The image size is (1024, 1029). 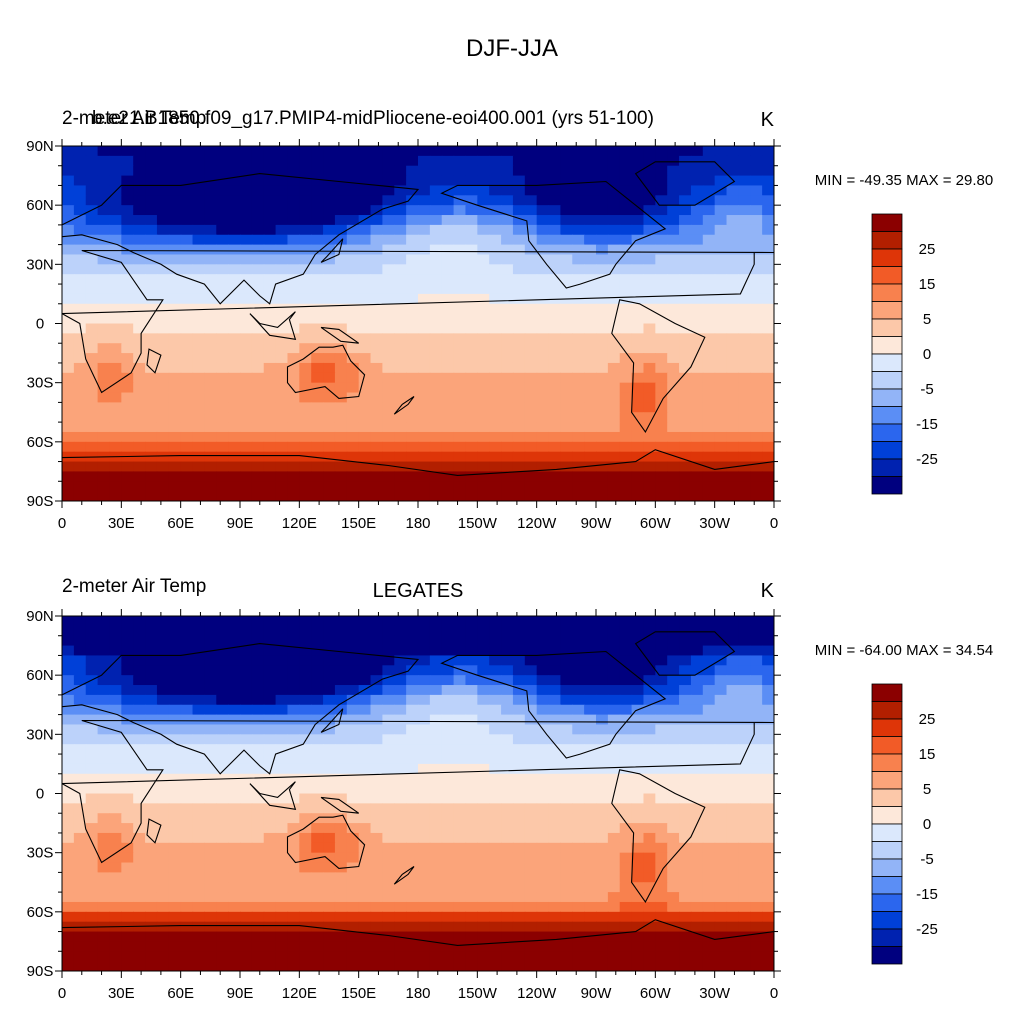 What do you see at coordinates (927, 249) in the screenshot?
I see `colorbar-label: 25` at bounding box center [927, 249].